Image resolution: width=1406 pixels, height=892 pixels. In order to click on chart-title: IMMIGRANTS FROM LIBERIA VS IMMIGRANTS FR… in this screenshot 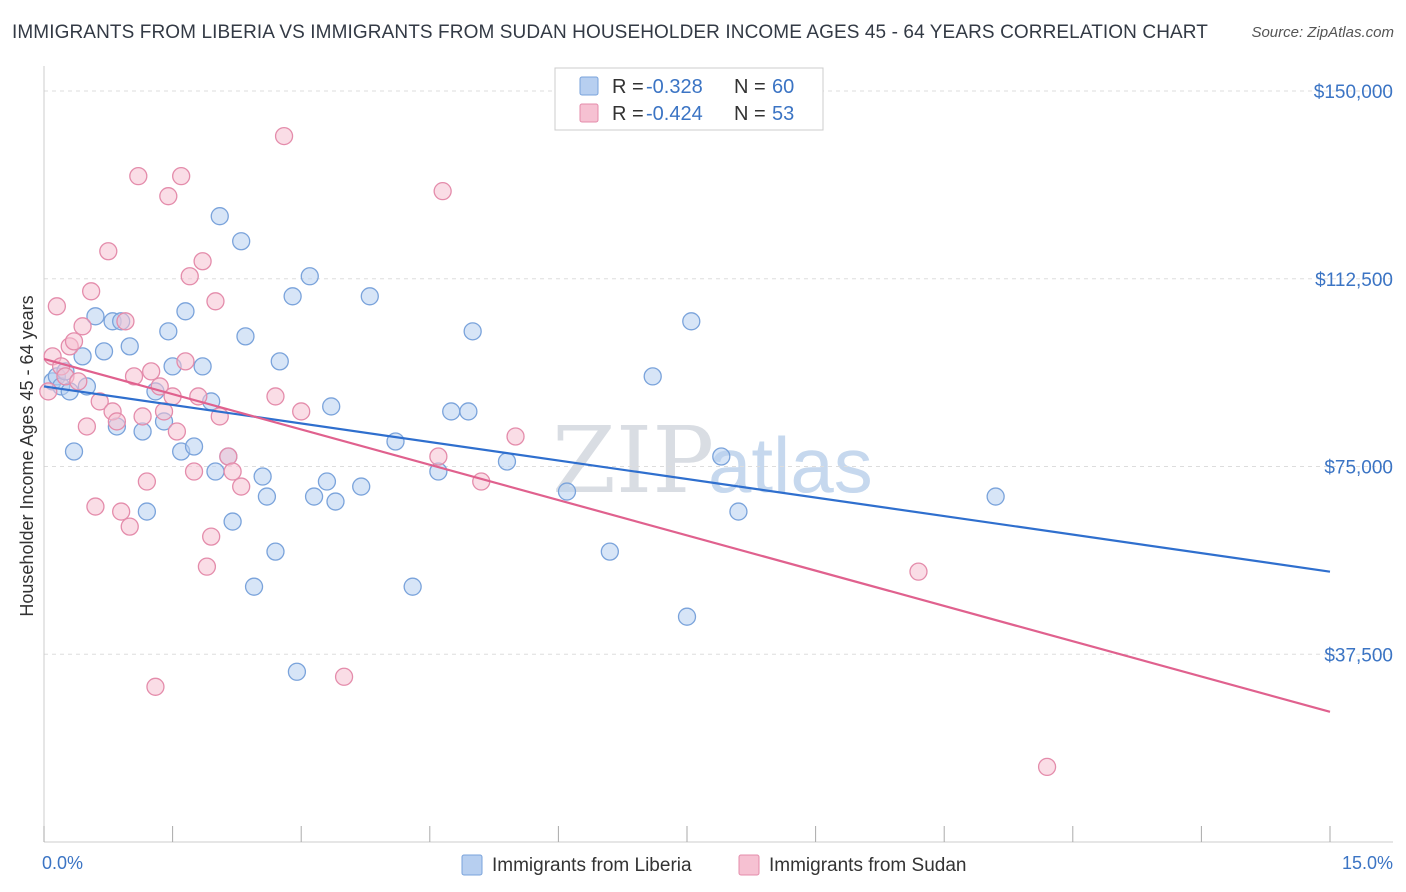, I will do `click(610, 32)`.